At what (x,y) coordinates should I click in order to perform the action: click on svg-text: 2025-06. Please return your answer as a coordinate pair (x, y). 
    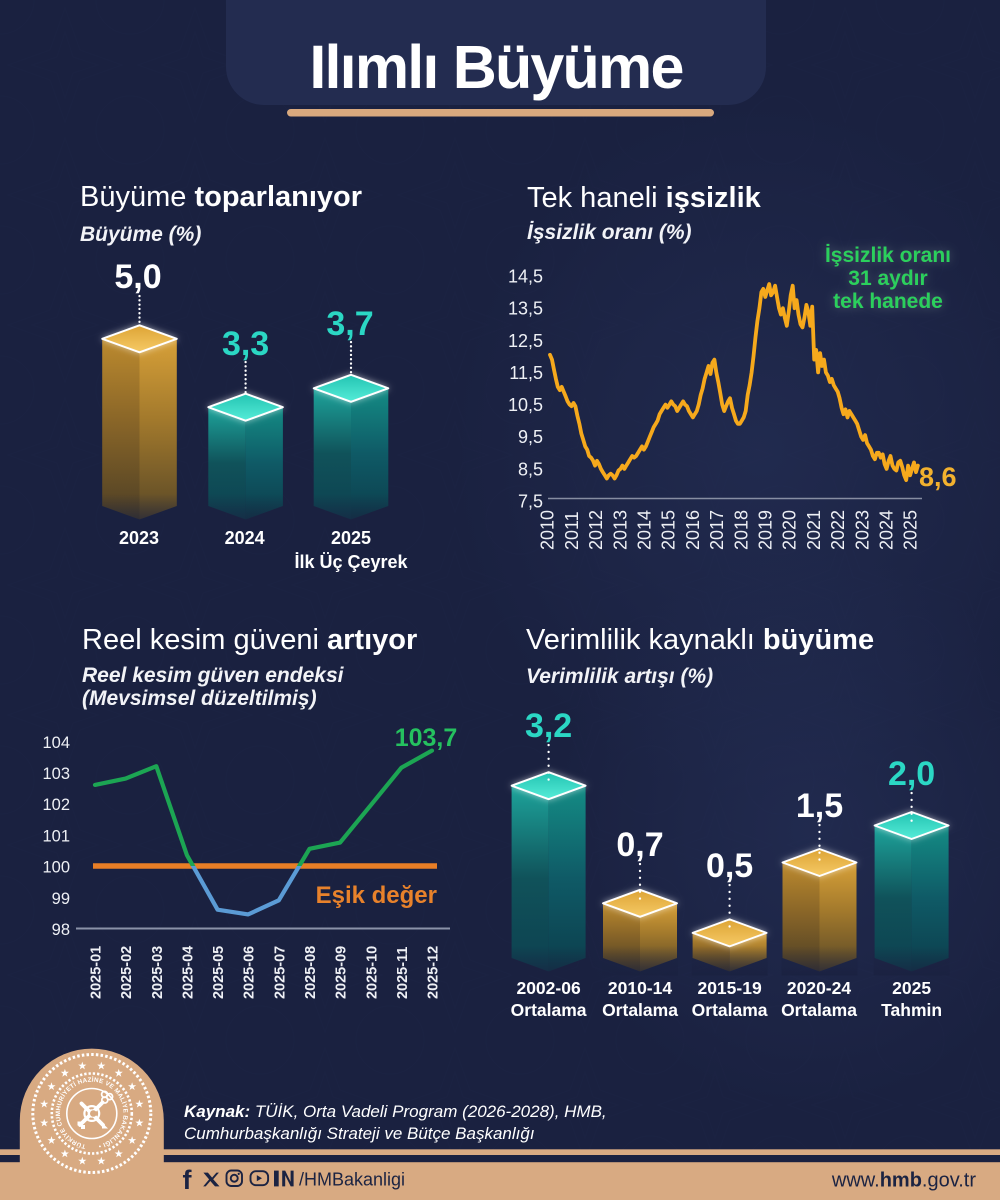
    Looking at the image, I should click on (250, 972).